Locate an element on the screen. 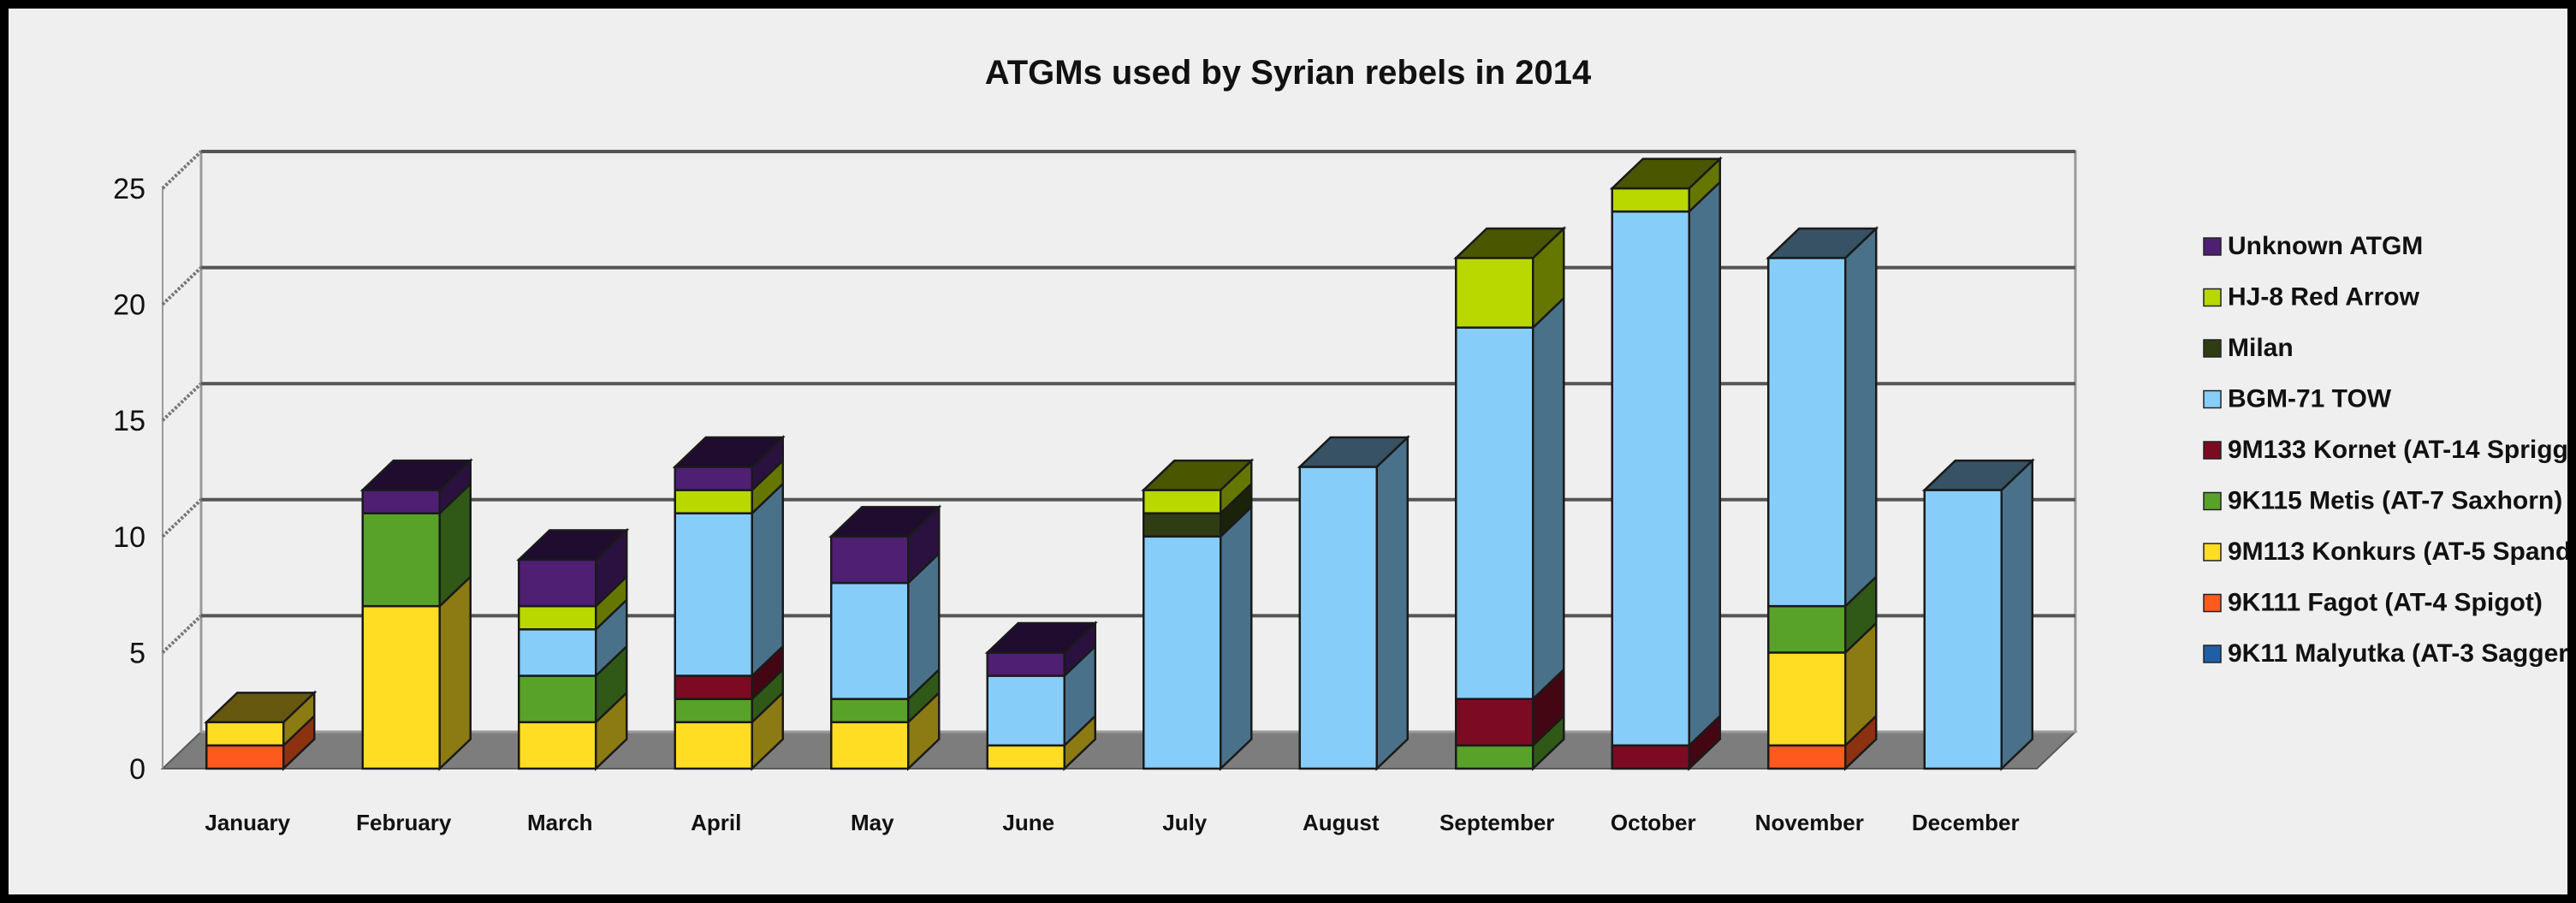 The height and width of the screenshot is (903, 2576). legend-label: Unknown ATGM is located at coordinates (2325, 246).